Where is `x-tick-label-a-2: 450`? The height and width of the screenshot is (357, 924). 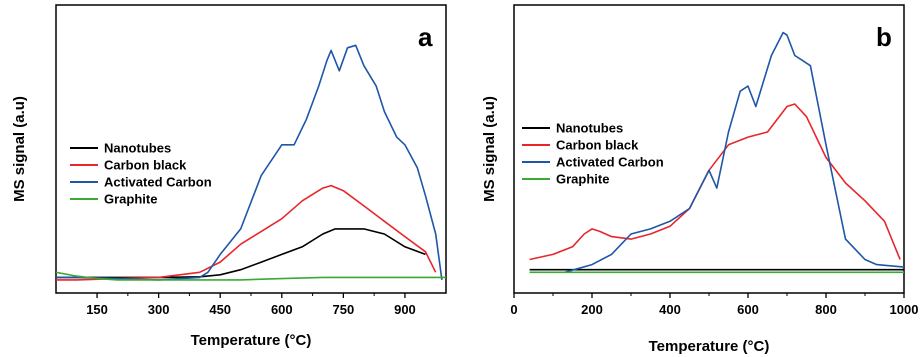
x-tick-label-a-2: 450 is located at coordinates (220, 309).